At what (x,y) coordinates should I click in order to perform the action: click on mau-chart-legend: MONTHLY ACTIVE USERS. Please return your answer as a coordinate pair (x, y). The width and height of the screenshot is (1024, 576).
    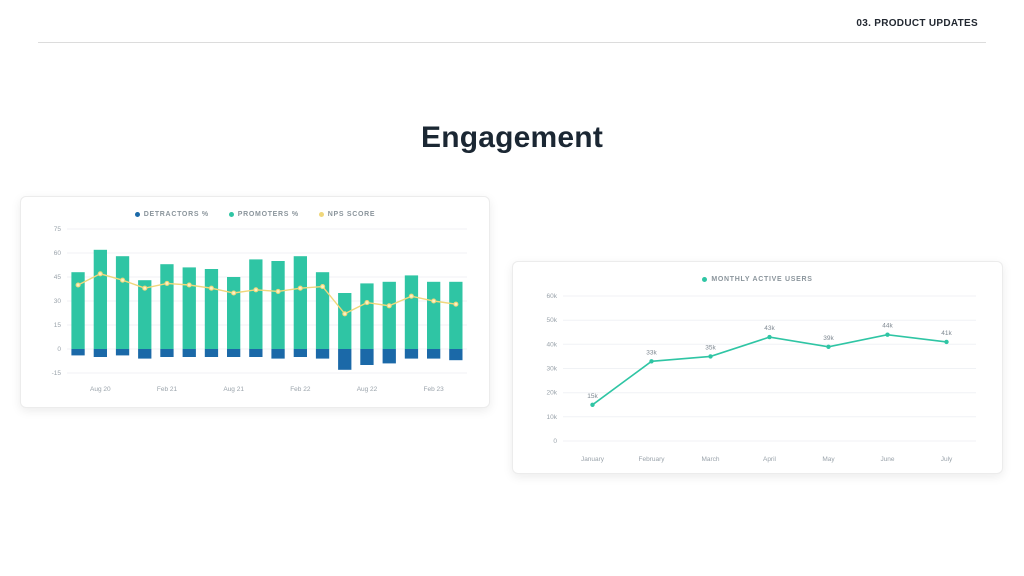
    Looking at the image, I should click on (757, 273).